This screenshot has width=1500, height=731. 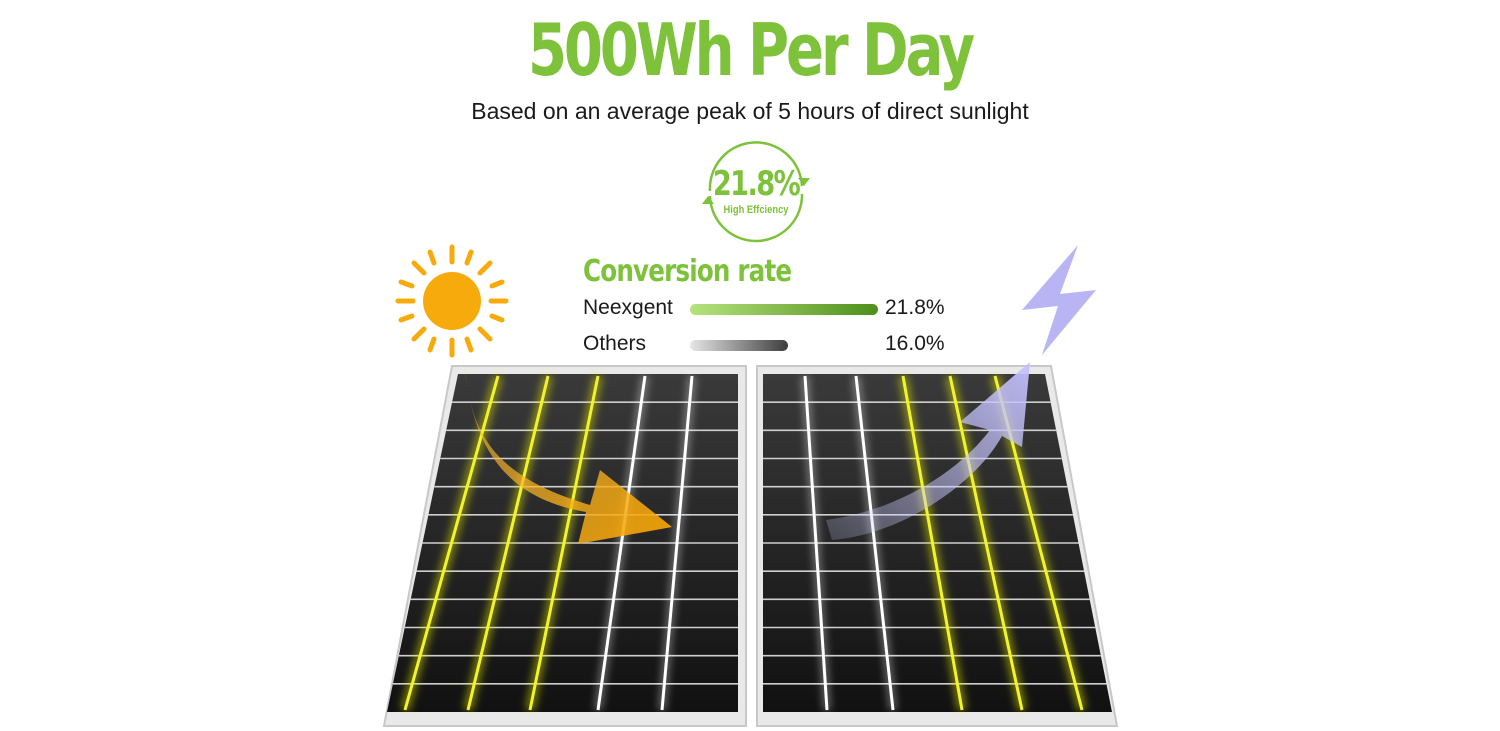 What do you see at coordinates (615, 343) in the screenshot?
I see `others-label: Others` at bounding box center [615, 343].